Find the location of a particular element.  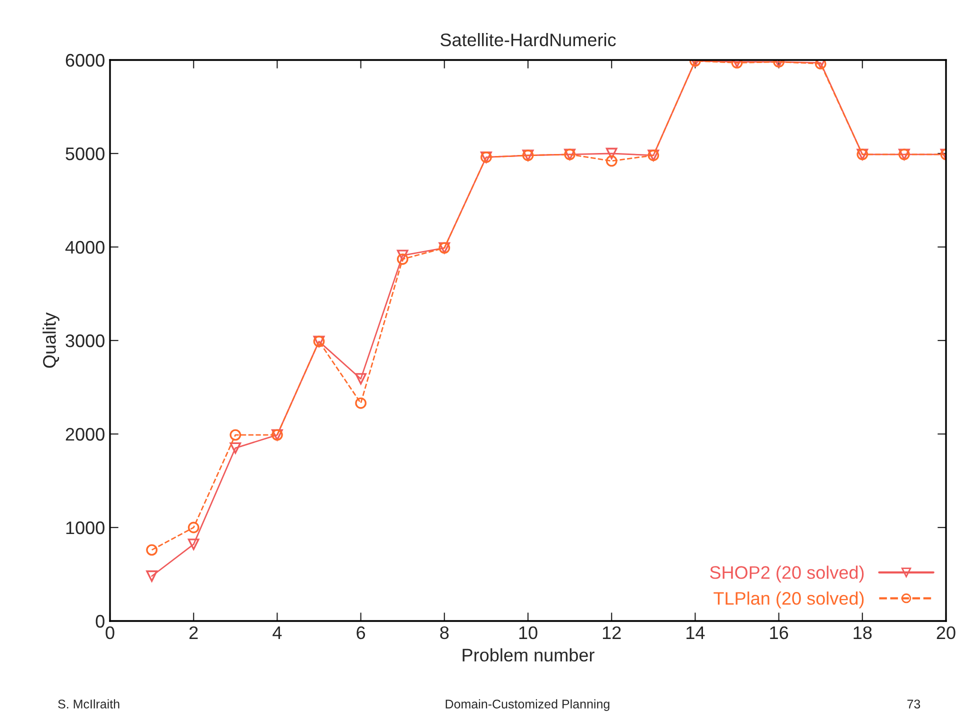

x-tick-label: 4 is located at coordinates (277, 632).